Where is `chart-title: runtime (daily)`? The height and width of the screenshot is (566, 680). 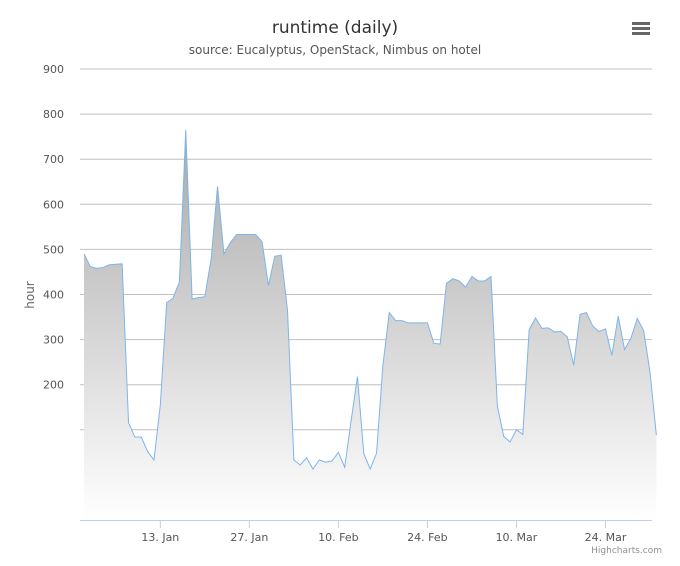
chart-title: runtime (daily) is located at coordinates (335, 28).